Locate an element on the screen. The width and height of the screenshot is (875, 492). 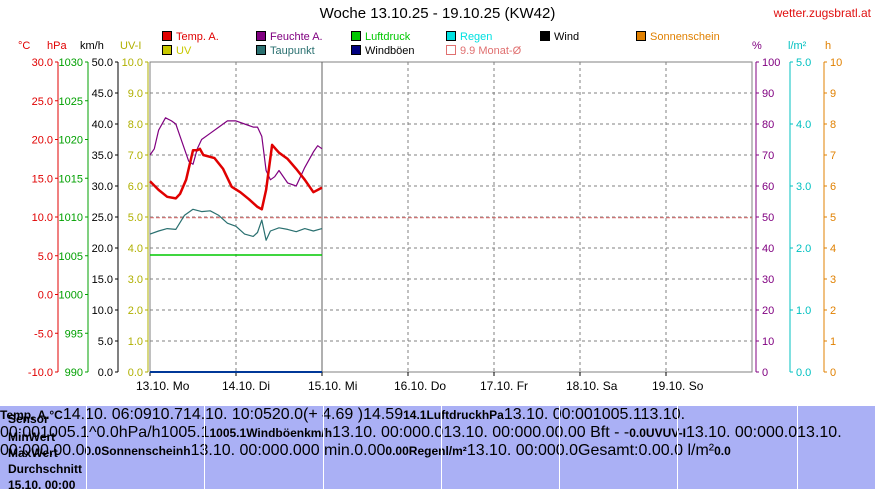
legend-label: Luftdruck is located at coordinates (388, 37).